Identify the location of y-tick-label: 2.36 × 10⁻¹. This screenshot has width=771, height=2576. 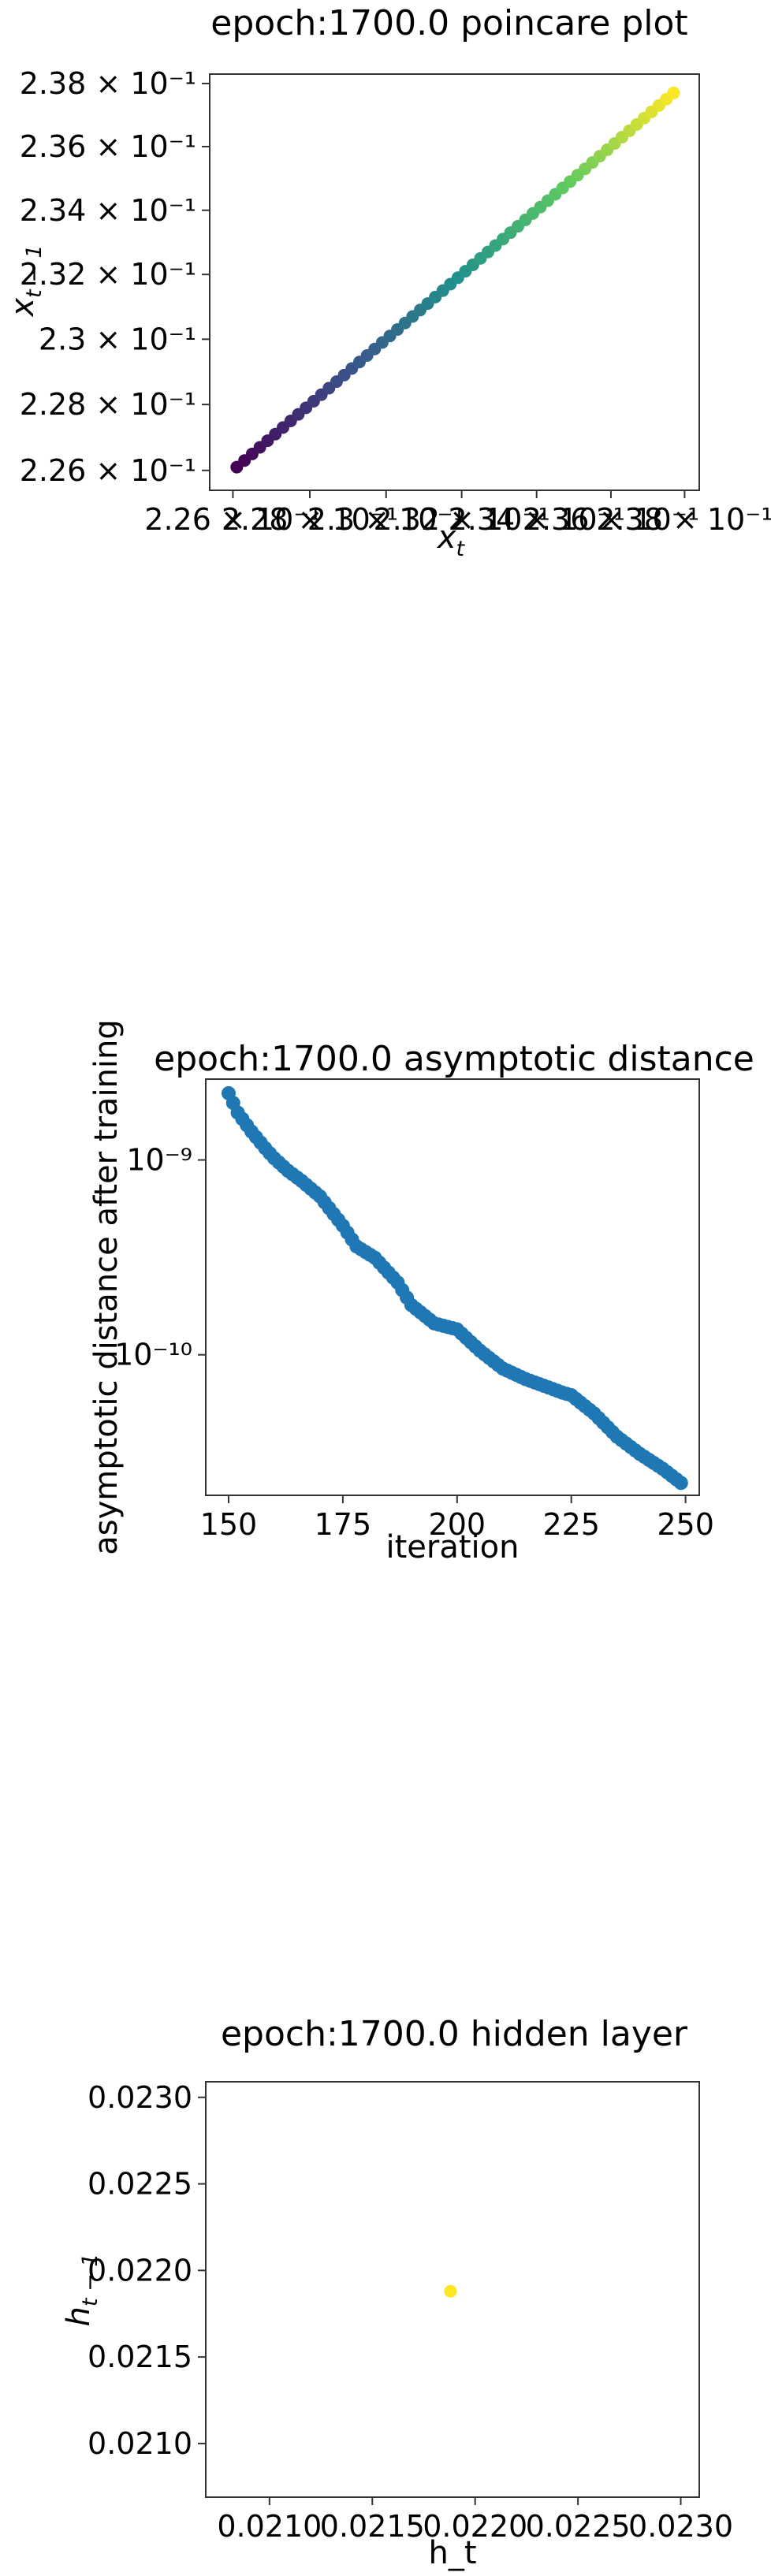
(108, 146).